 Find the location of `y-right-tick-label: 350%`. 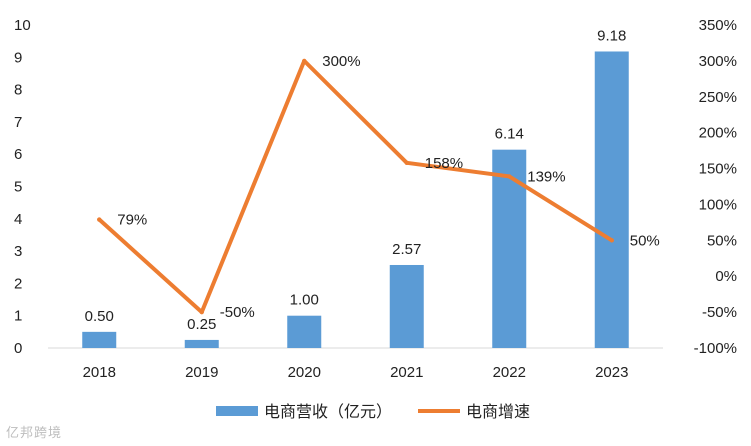

y-right-tick-label: 350% is located at coordinates (718, 25).